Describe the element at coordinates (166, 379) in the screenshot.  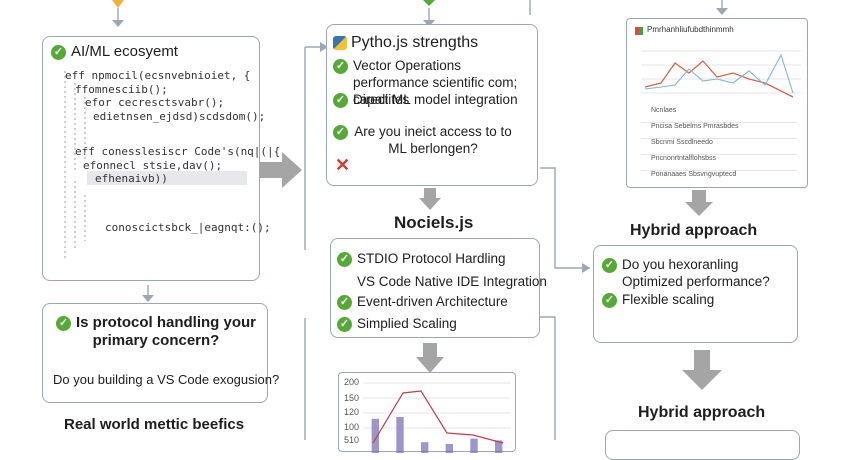
I see `vscode-question: Do you building a VS Code exogusion?` at that location.